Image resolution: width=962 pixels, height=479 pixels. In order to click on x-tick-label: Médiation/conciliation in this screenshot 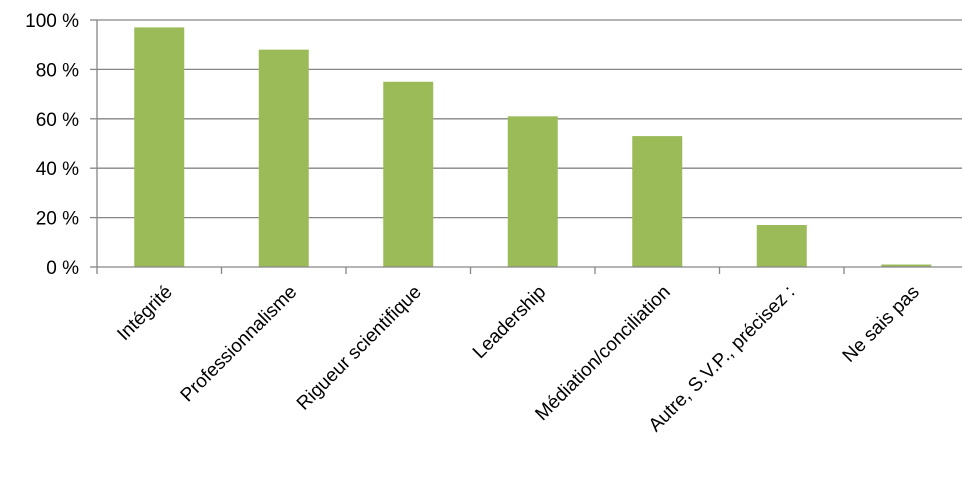, I will do `click(602, 353)`.